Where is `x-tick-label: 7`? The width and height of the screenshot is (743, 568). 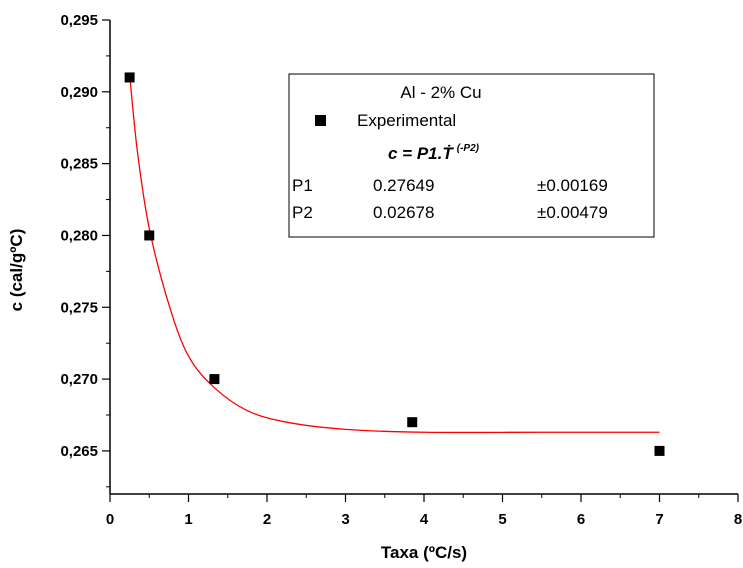 x-tick-label: 7 is located at coordinates (659, 519).